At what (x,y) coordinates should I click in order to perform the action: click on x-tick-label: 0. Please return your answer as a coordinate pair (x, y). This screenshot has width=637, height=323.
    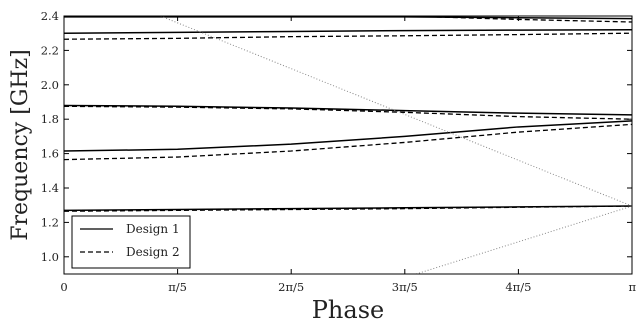
    Looking at the image, I should click on (63, 287).